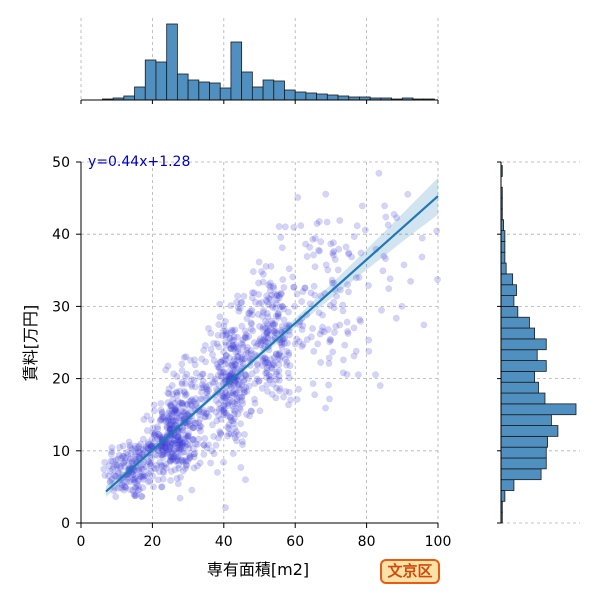 This screenshot has height=600, width=600. Describe the element at coordinates (259, 61) in the screenshot. I see `x-marginal-histogram` at that location.